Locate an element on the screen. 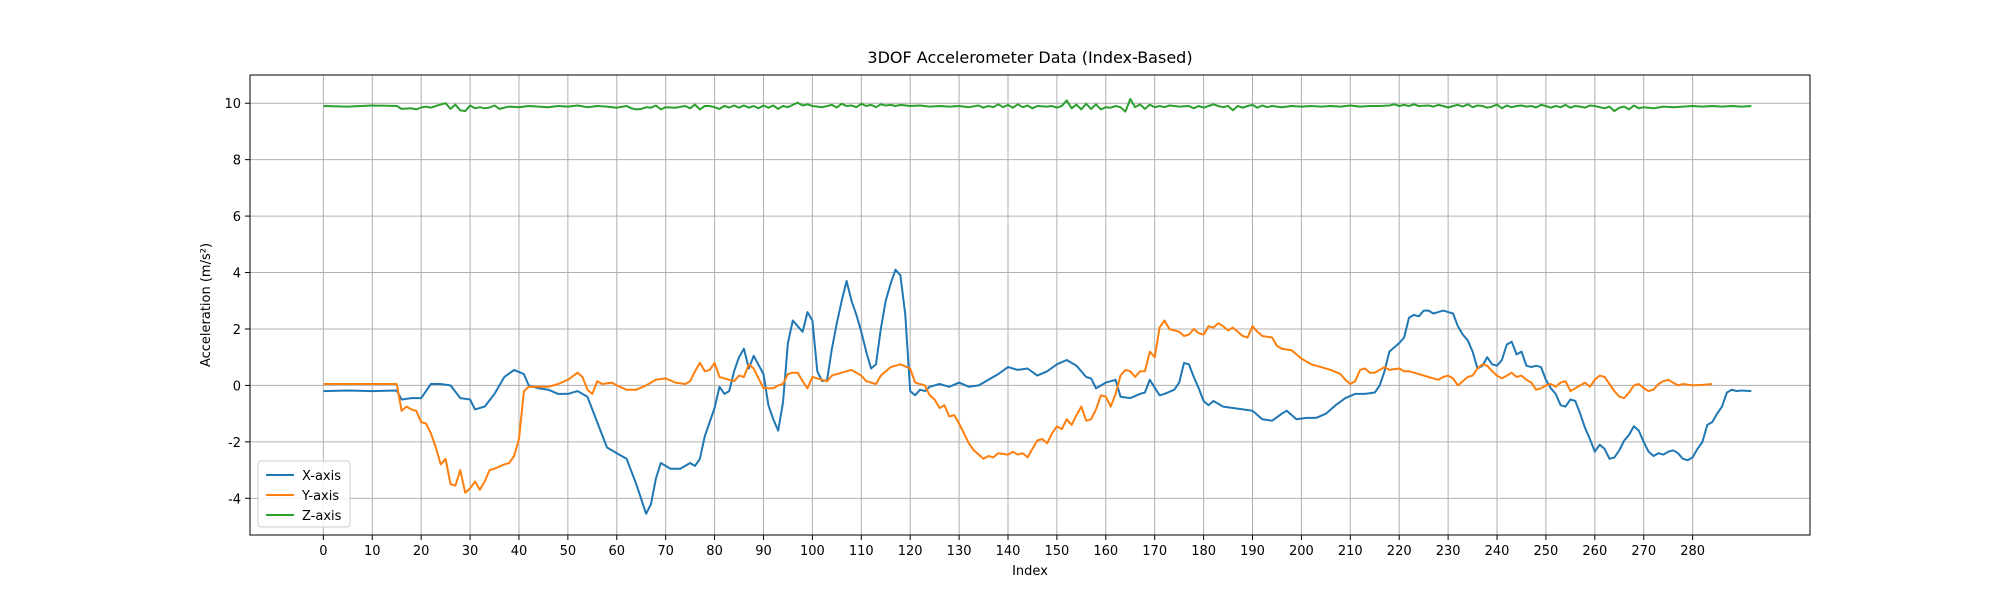  x-tick-label: 260 is located at coordinates (1594, 551).